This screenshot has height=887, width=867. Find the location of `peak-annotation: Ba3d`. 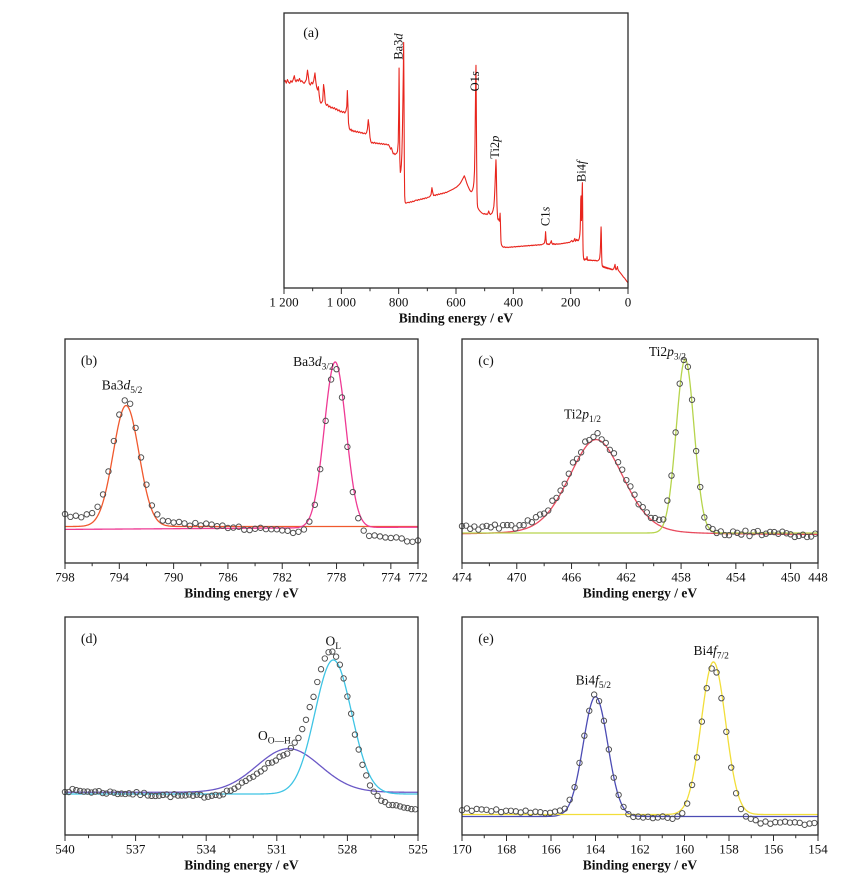

peak-annotation: Ba3d is located at coordinates (399, 46).